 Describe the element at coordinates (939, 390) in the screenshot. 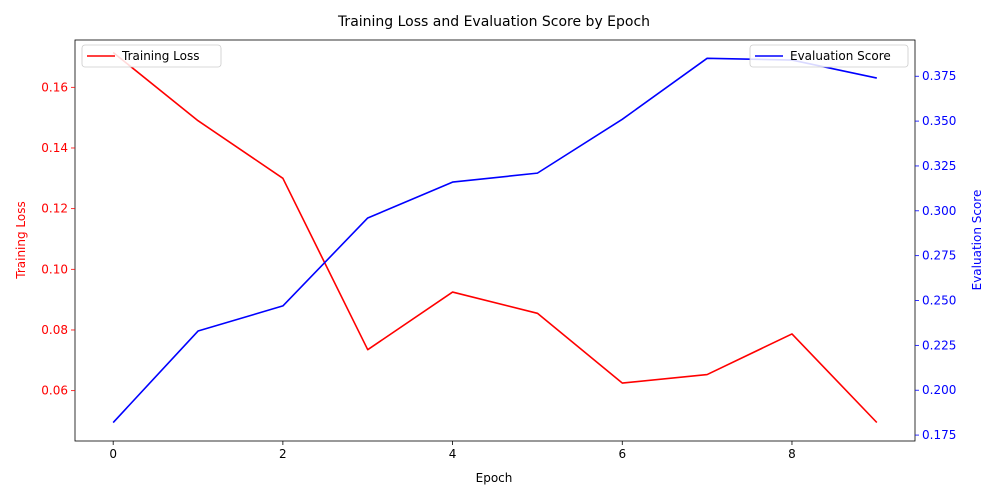

I see `right-y-tick-label: 0.200` at that location.